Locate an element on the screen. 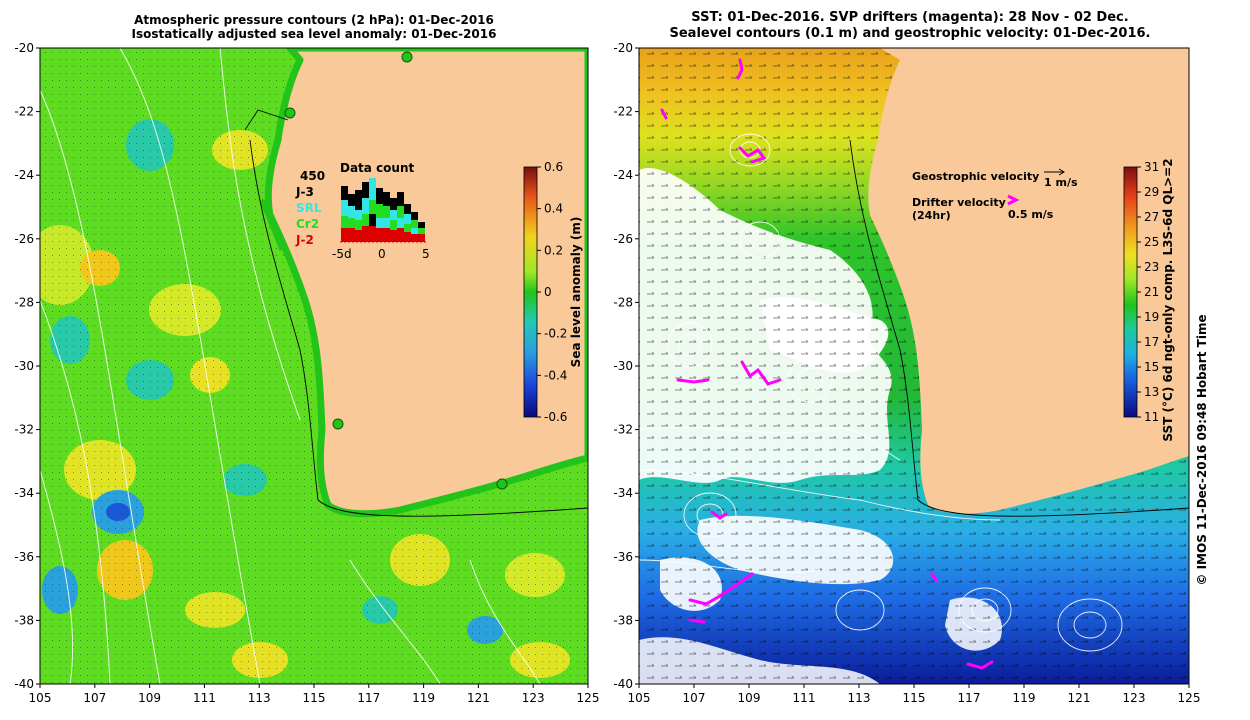  legend-j3: J-3 is located at coordinates (304, 192).